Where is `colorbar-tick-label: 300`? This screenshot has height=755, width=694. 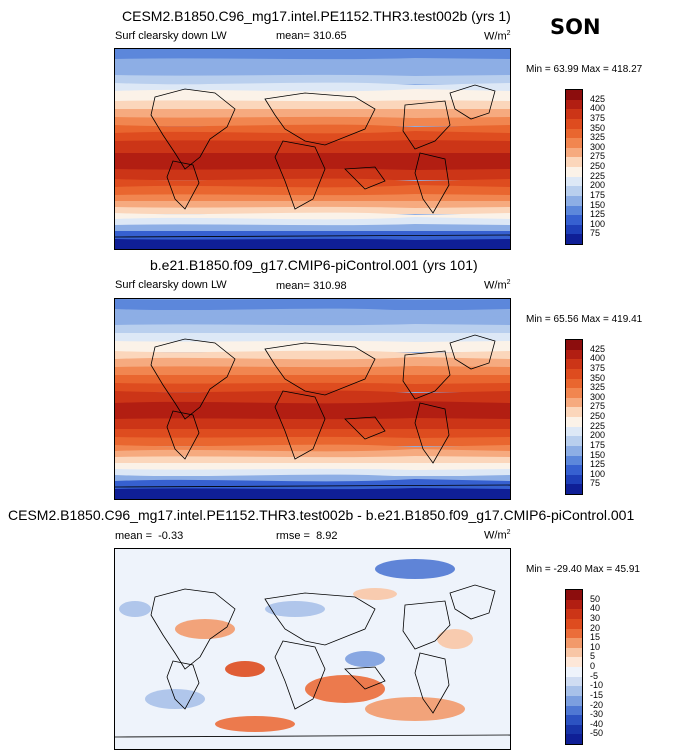
colorbar-tick-label: 300 is located at coordinates (598, 396).